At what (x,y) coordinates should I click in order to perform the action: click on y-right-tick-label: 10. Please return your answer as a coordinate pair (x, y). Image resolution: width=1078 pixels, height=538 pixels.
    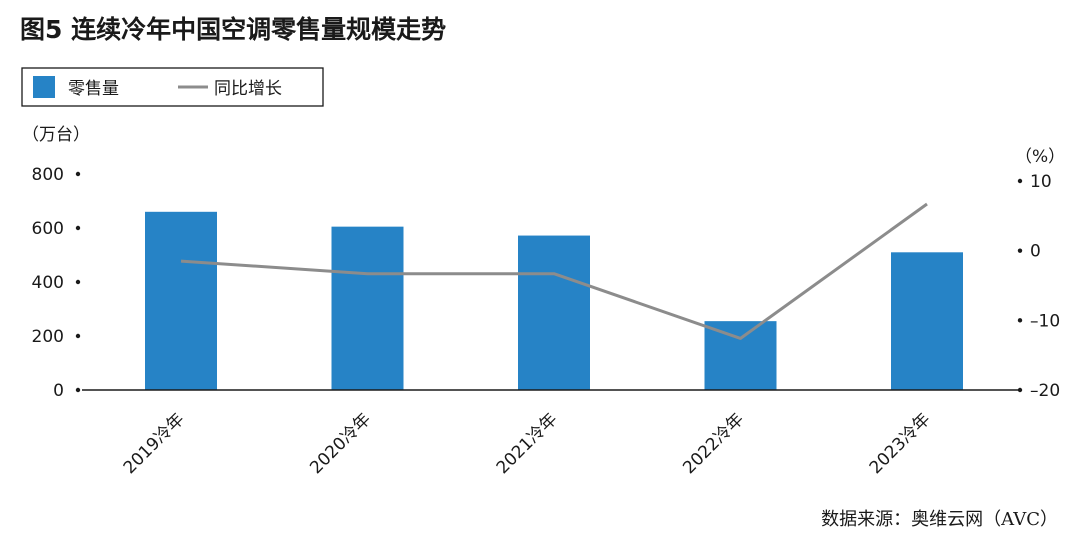
    Looking at the image, I should click on (1041, 182).